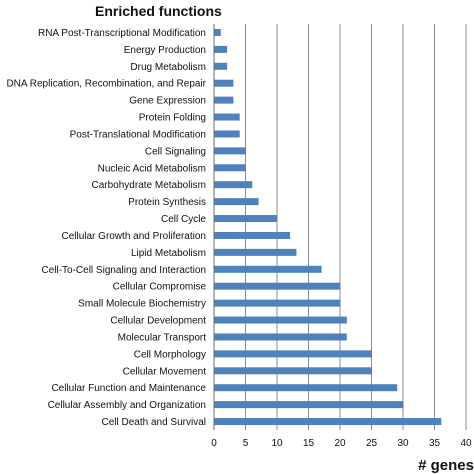 The image size is (474, 474). What do you see at coordinates (122, 33) in the screenshot?
I see `category-label: RNA Post-Transcriptional Modification` at bounding box center [122, 33].